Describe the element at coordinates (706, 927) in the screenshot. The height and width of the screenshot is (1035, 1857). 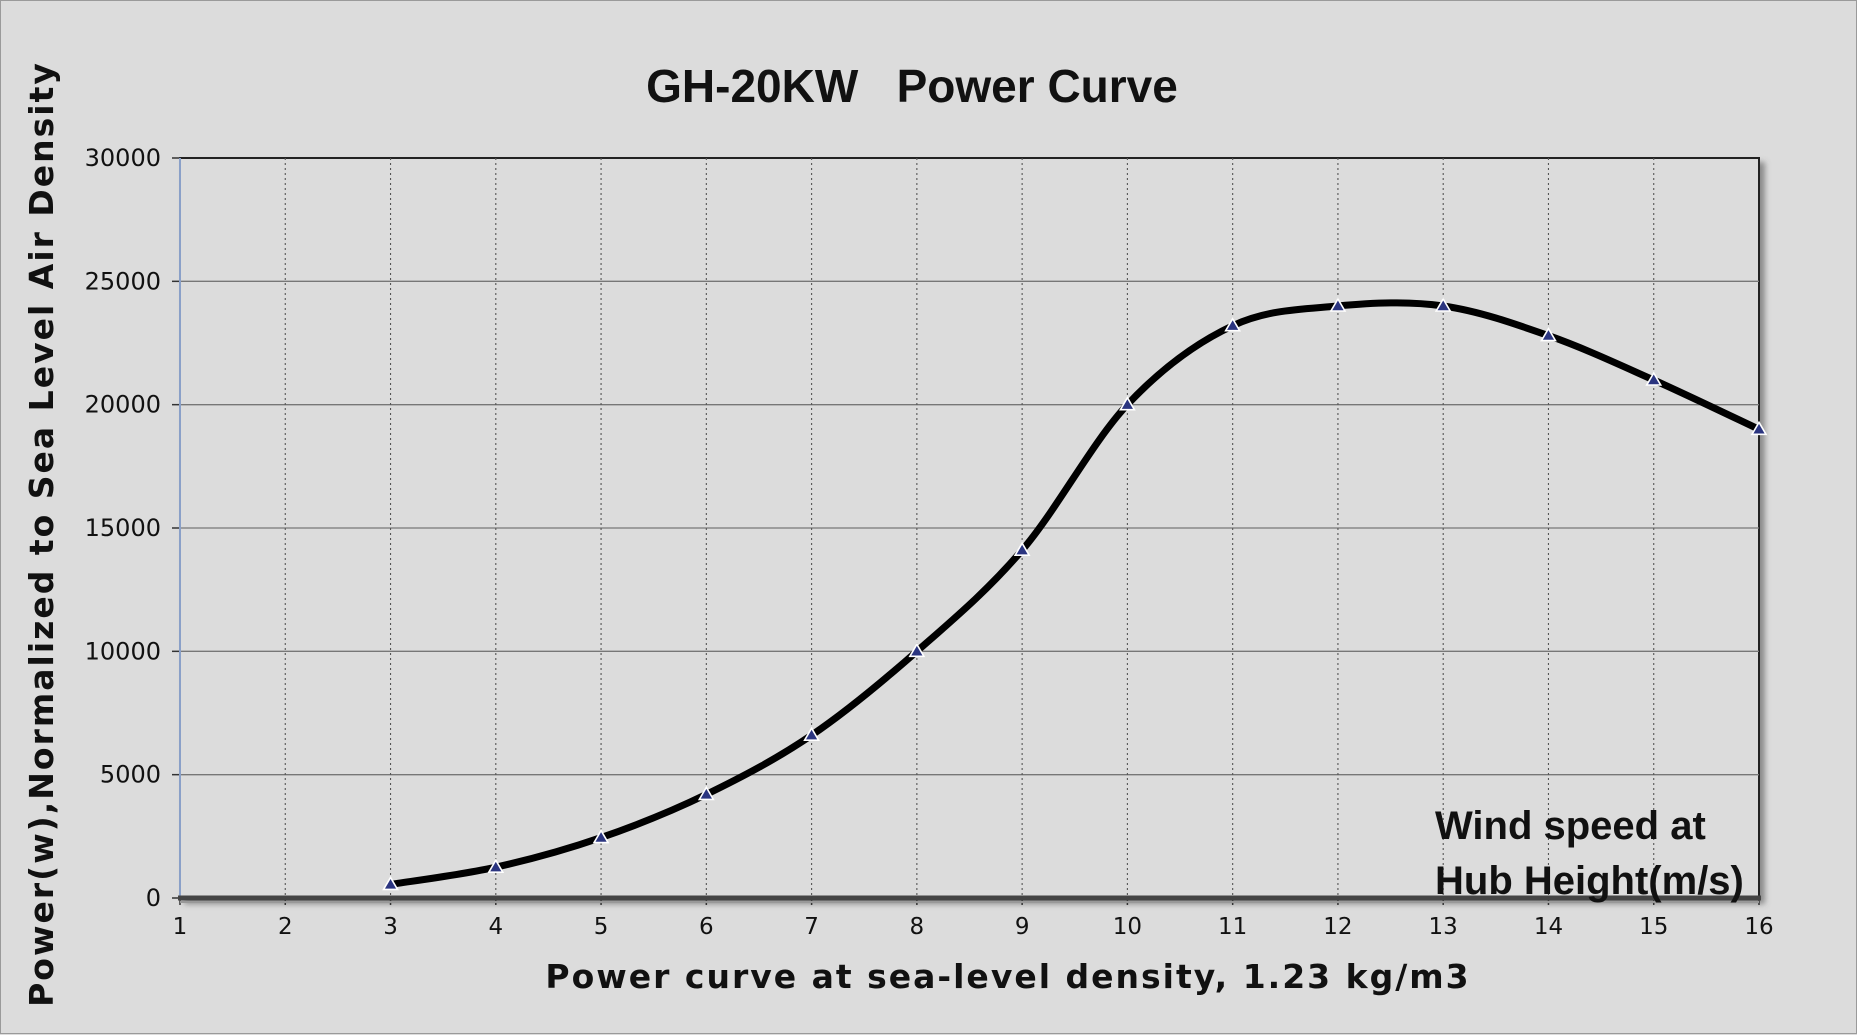
I see `x-tick-label: 6` at that location.